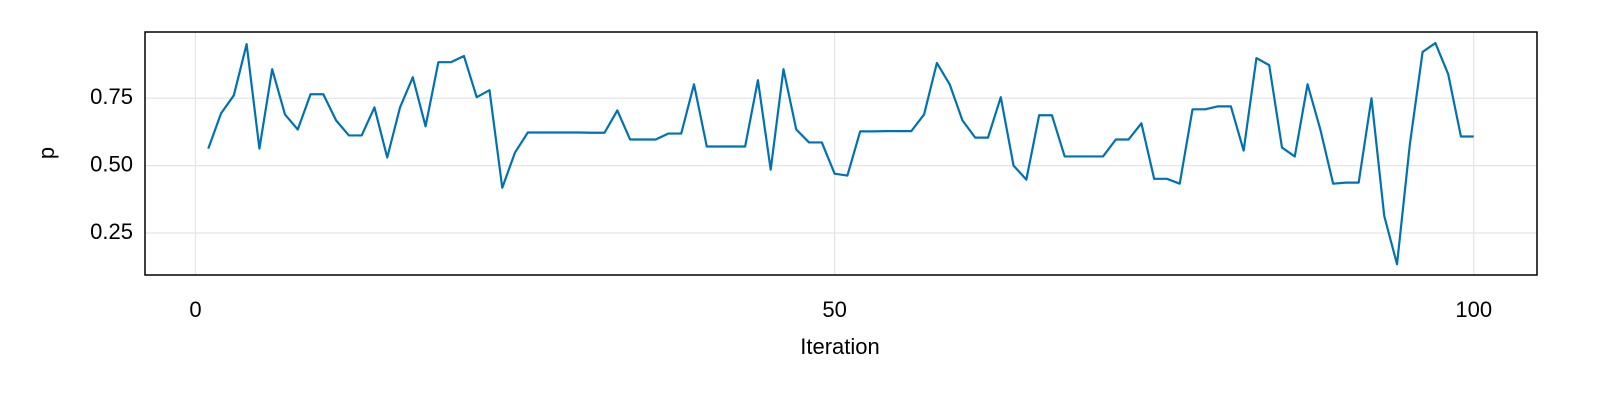  I want to click on x-tick-label: 50, so click(834, 309).